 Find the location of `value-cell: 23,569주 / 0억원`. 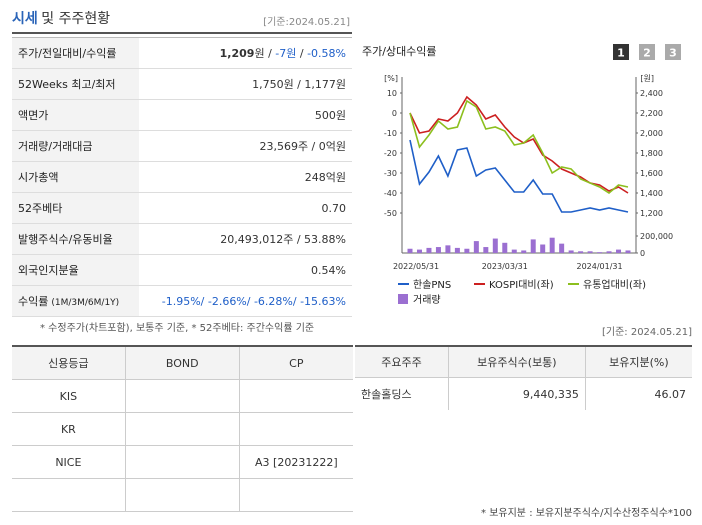

value-cell: 23,569주 / 0억원 is located at coordinates (245, 146).